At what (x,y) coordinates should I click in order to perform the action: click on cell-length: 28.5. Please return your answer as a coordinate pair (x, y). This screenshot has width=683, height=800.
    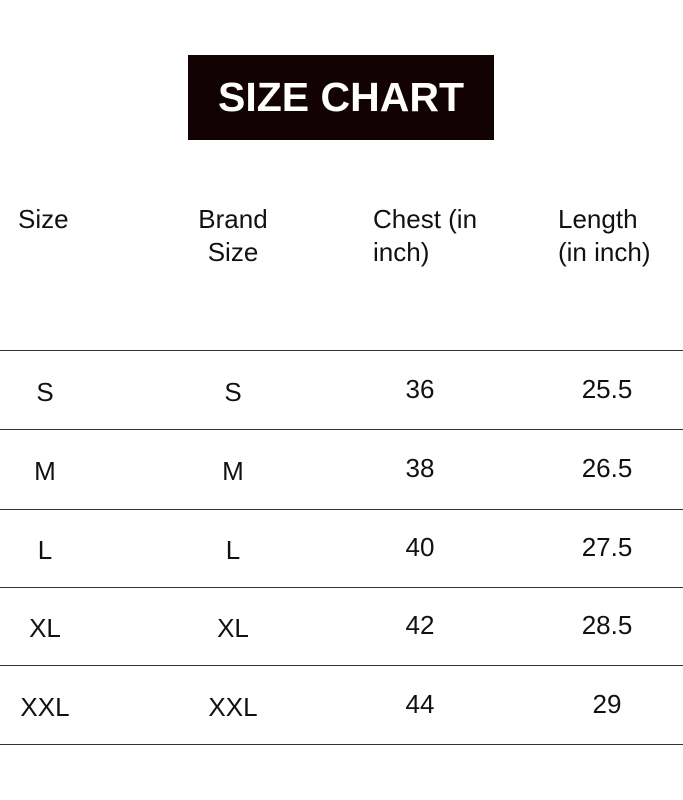
    Looking at the image, I should click on (607, 625).